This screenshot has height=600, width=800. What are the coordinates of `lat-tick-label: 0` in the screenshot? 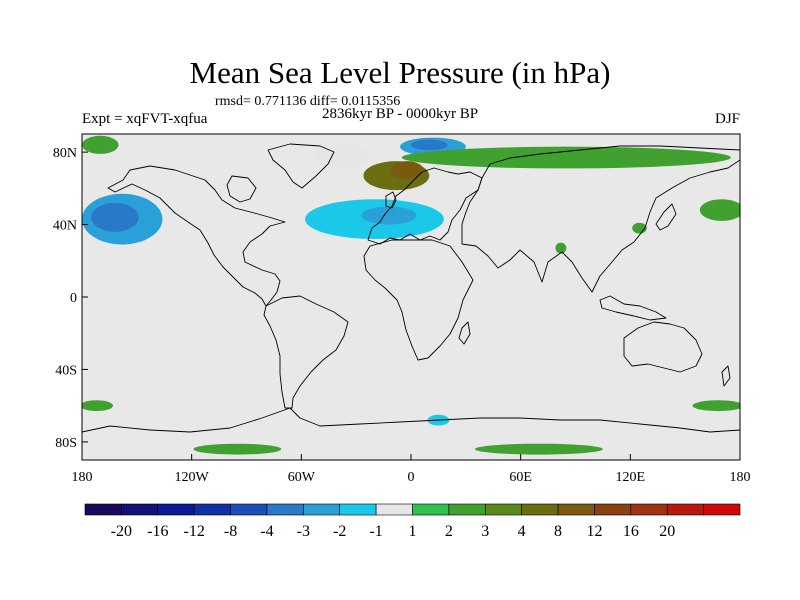 It's located at (73, 298).